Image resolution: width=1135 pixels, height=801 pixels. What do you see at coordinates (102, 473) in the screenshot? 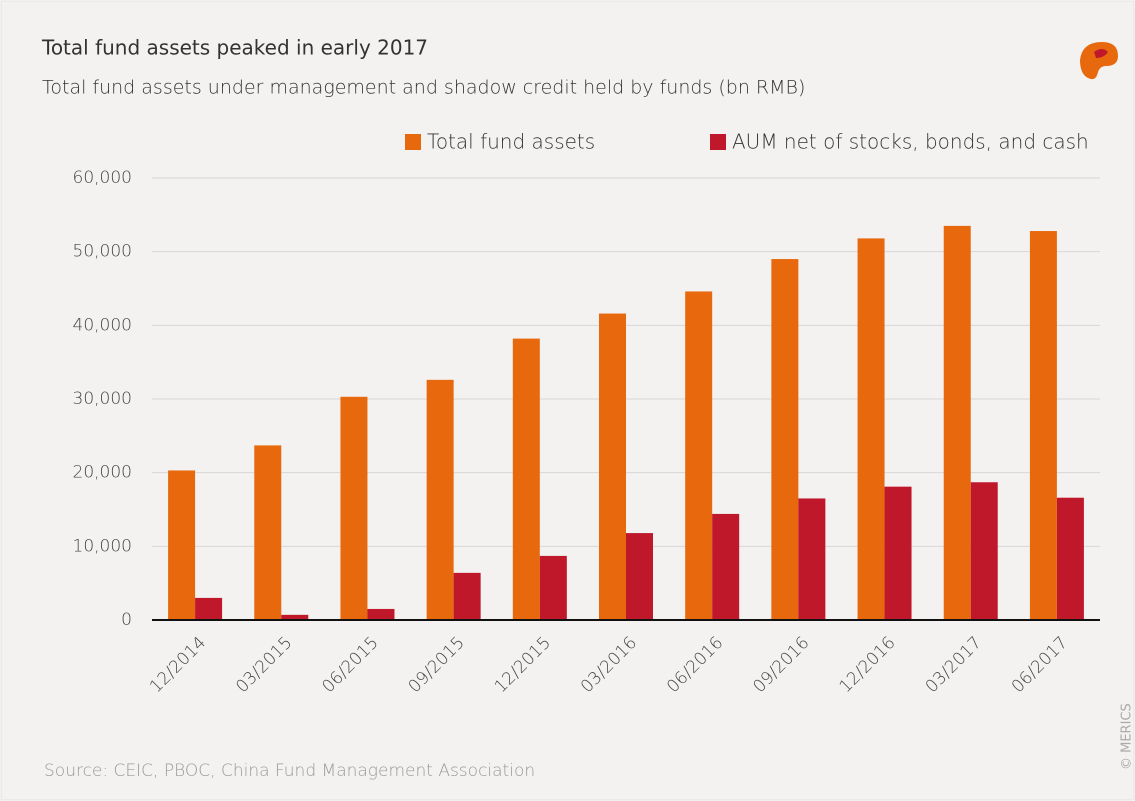
I see `y-tick-label: 20,000` at bounding box center [102, 473].